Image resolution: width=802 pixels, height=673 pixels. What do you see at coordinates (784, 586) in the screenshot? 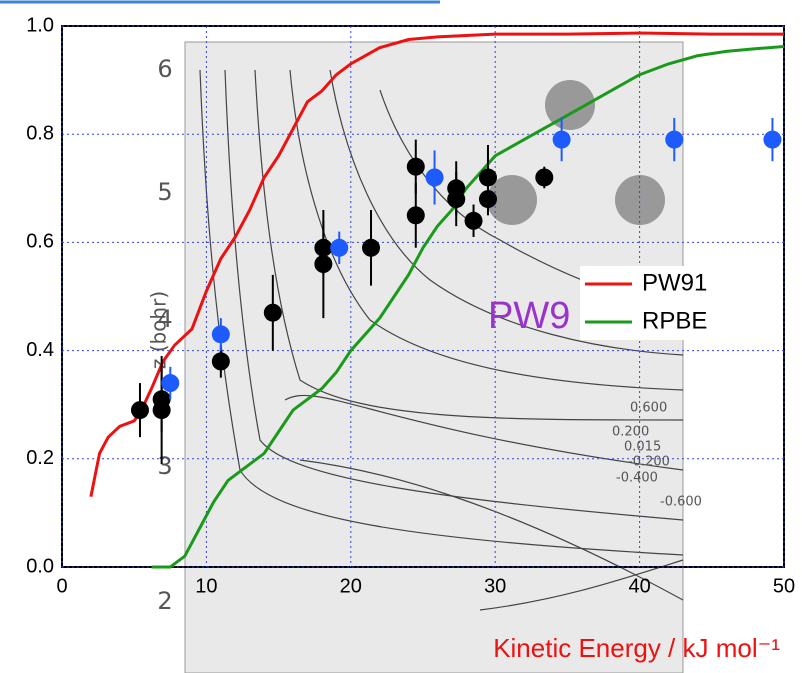
I see `x-tick-label: 50` at bounding box center [784, 586].